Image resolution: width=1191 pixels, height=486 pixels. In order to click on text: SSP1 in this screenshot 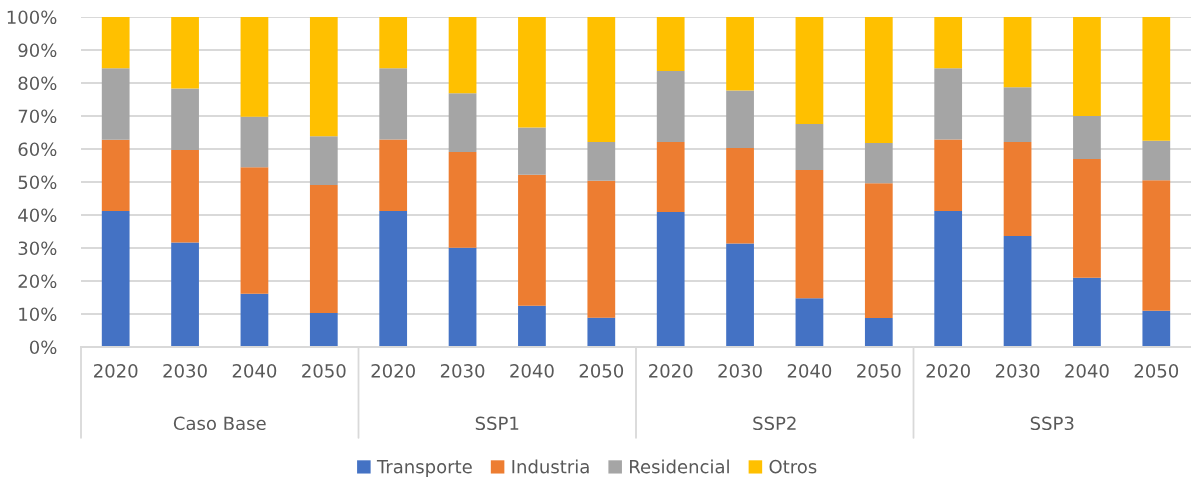, I will do `click(497, 423)`.